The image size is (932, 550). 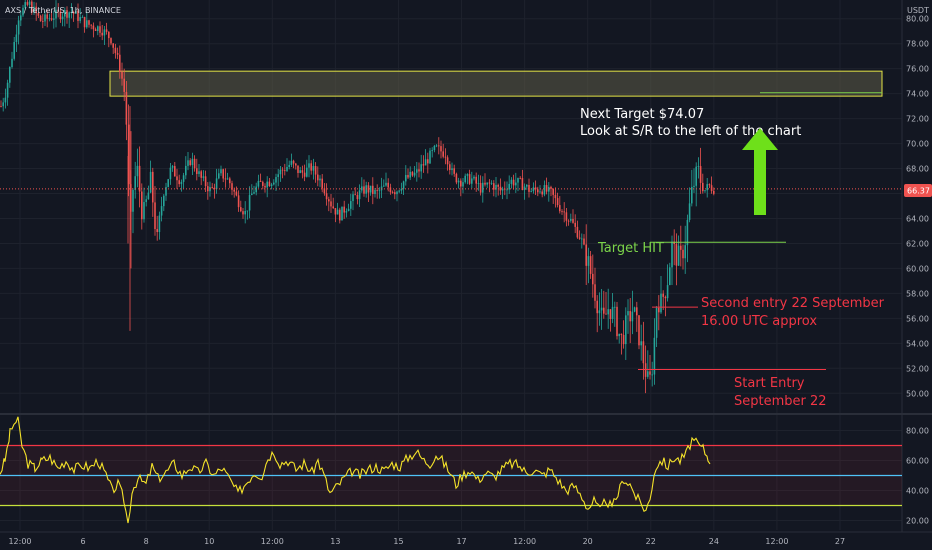 What do you see at coordinates (917, 431) in the screenshot?
I see `rsi-tick-label: 80.00` at bounding box center [917, 431].